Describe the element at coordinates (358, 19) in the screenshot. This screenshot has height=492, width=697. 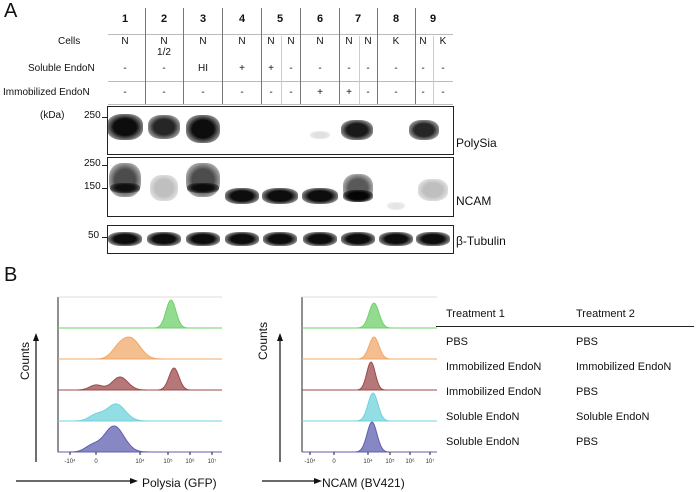
I see `lane-number: 7` at that location.